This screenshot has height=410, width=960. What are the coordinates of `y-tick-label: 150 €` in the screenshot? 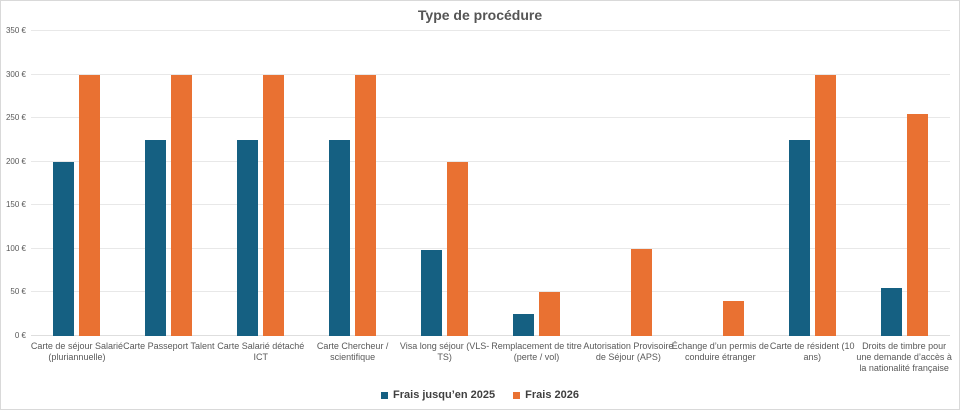 It's located at (15, 205).